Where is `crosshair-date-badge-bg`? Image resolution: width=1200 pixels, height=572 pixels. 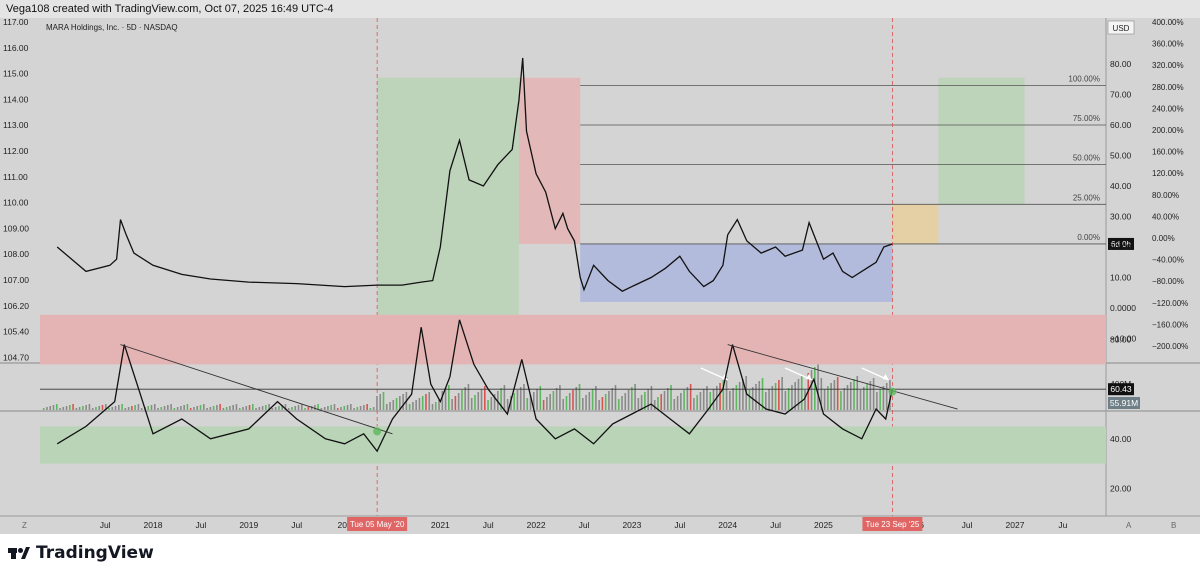
crosshair-date-badge-bg is located at coordinates (377, 524).